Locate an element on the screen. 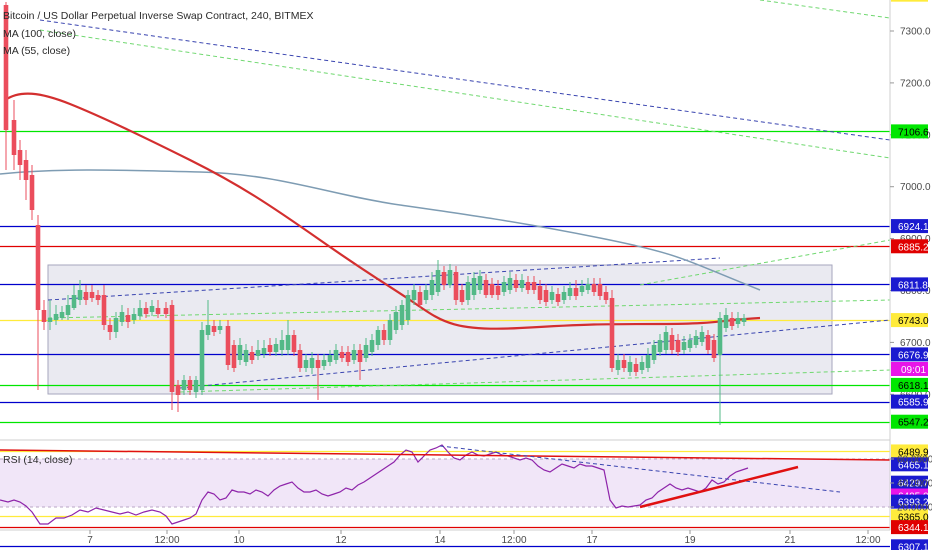  price-level-tag: 6307.1 is located at coordinates (910, 544).